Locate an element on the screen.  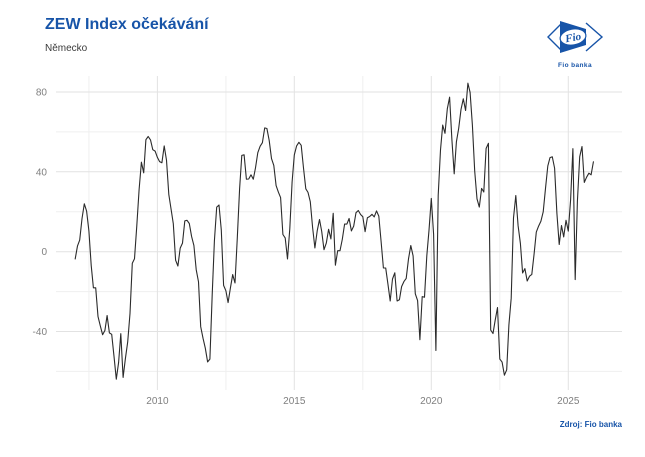
fio-logo-mark: Fio is located at coordinates (575, 37).